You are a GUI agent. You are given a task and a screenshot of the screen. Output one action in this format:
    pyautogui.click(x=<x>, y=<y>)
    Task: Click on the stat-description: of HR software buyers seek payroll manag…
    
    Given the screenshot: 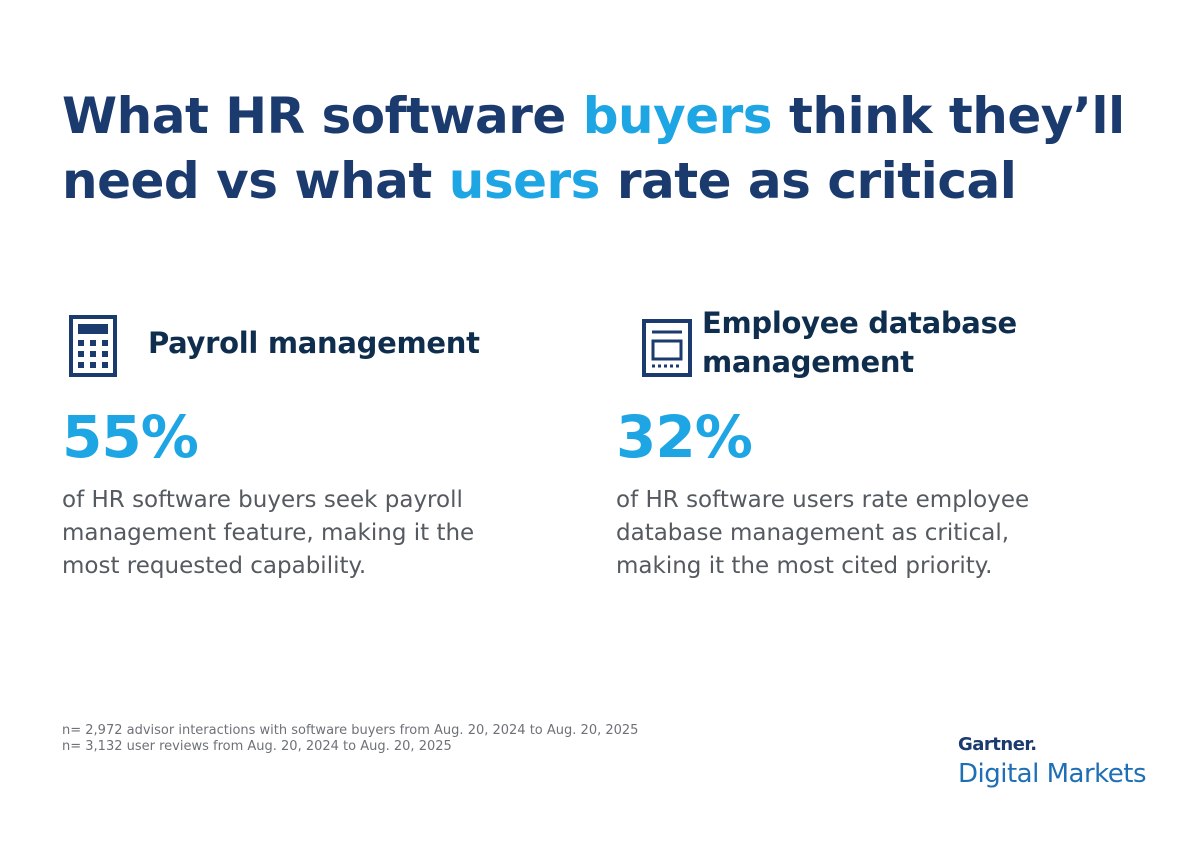 What is the action you would take?
    pyautogui.click(x=268, y=533)
    